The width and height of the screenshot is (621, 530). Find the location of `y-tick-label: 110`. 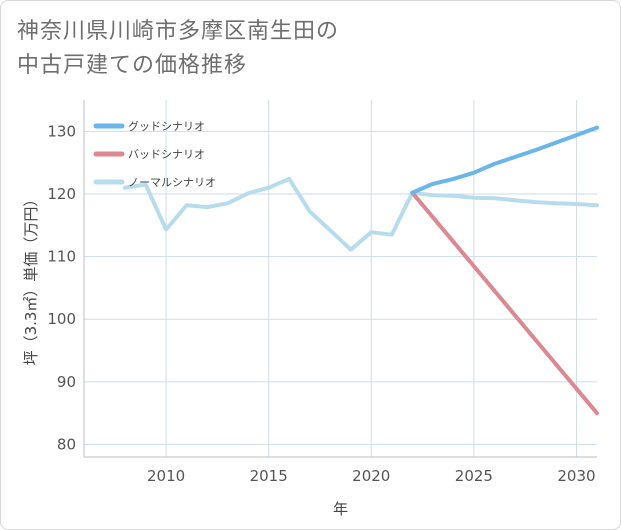

y-tick-label: 110 is located at coordinates (61, 257).